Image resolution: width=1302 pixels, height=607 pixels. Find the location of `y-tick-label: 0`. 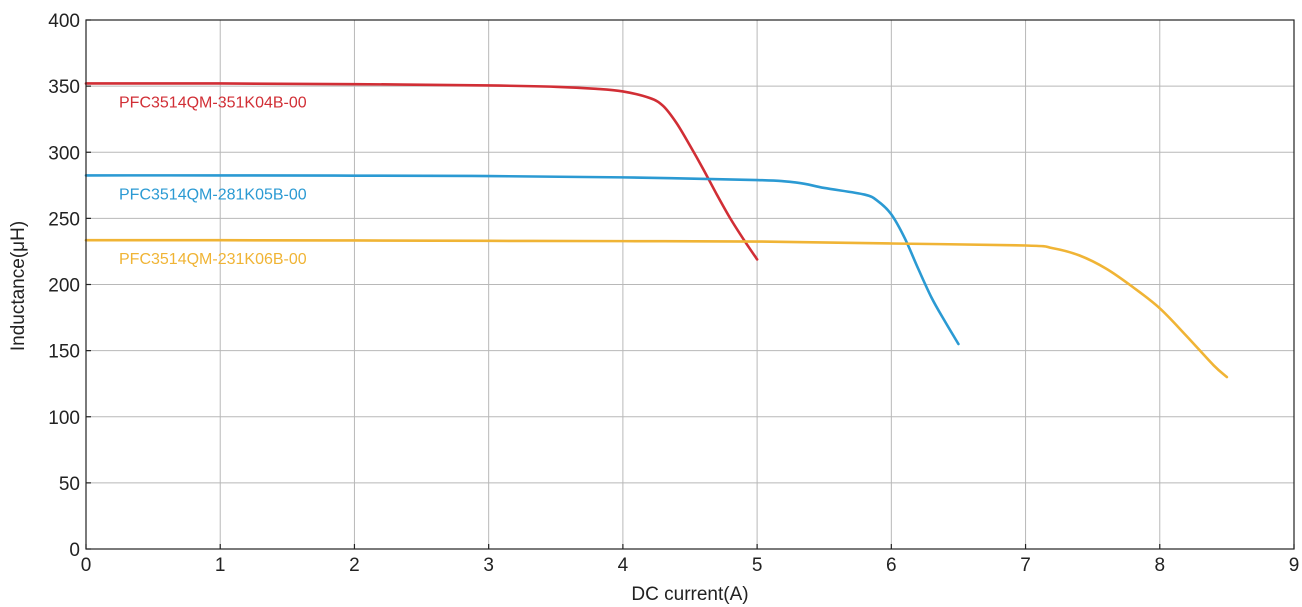

y-tick-label: 0 is located at coordinates (74, 550).